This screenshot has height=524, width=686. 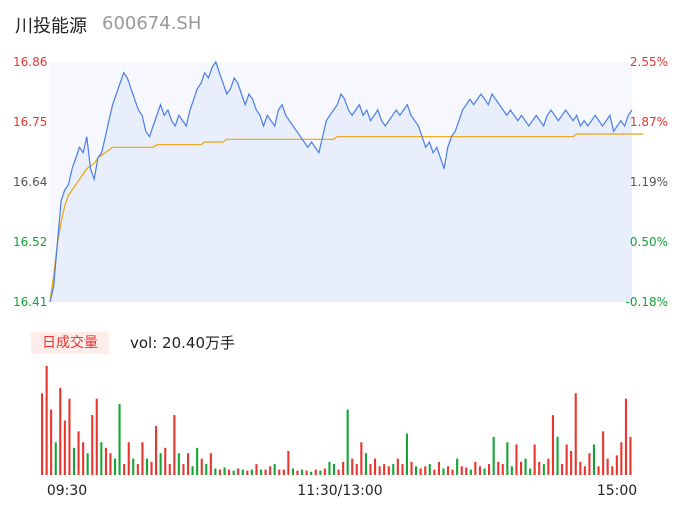 What do you see at coordinates (152, 23) in the screenshot?
I see `stock-code: 600674.SH` at bounding box center [152, 23].